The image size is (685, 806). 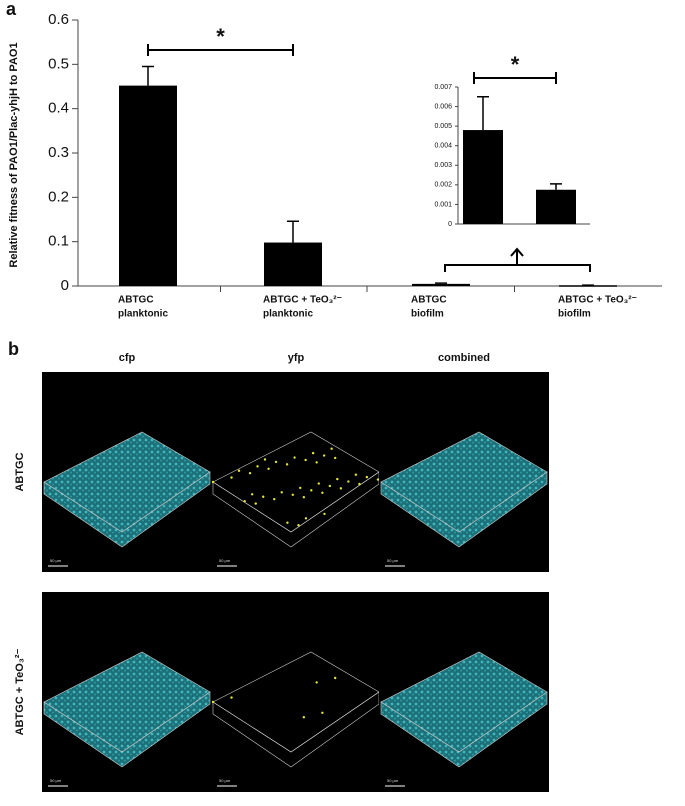 What do you see at coordinates (127, 358) in the screenshot?
I see `column-header: cfp` at bounding box center [127, 358].